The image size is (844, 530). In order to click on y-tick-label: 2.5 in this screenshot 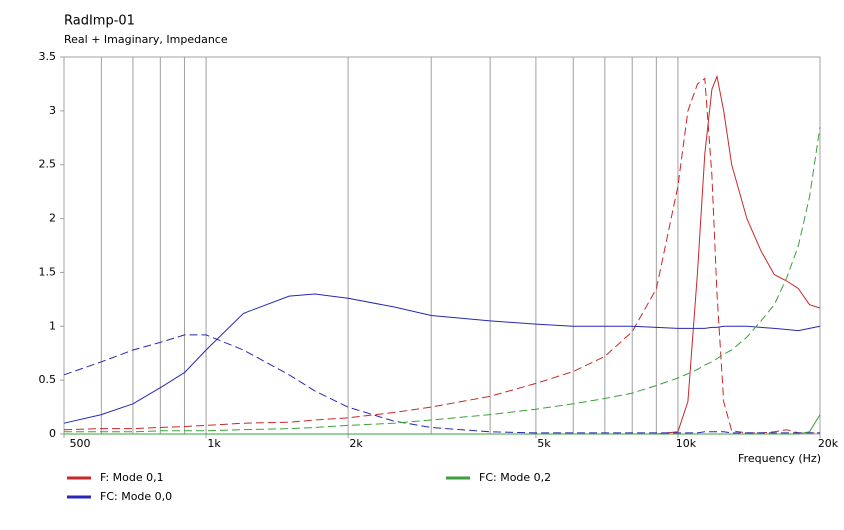, I will do `click(48, 164)`.